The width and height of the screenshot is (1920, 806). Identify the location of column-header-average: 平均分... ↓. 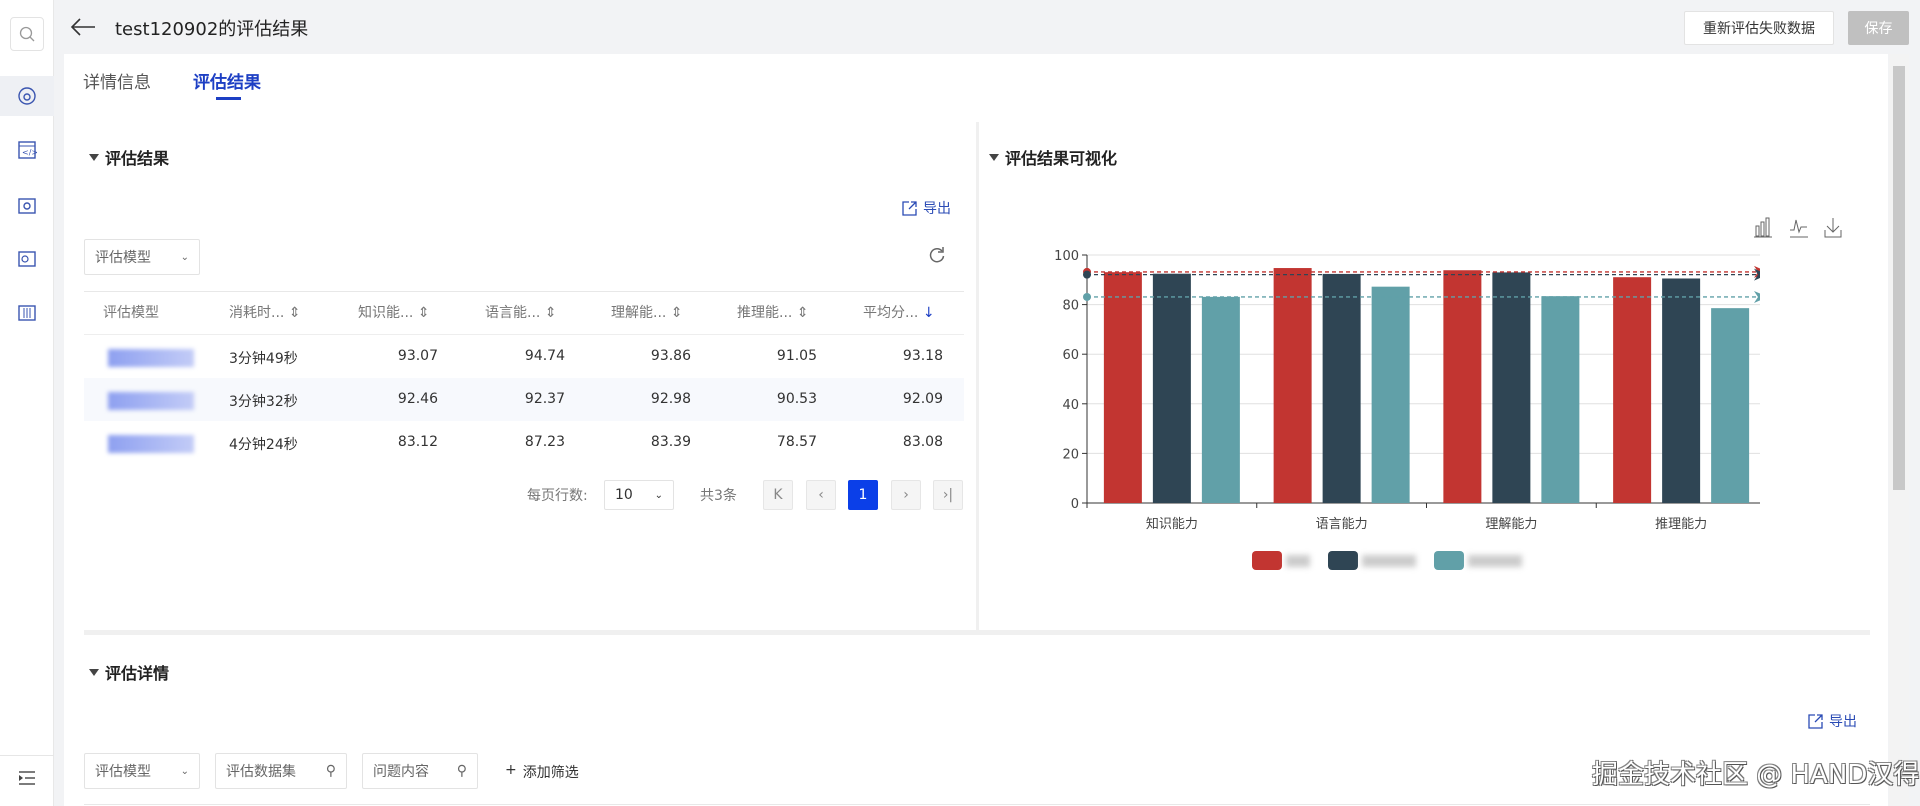
(899, 313).